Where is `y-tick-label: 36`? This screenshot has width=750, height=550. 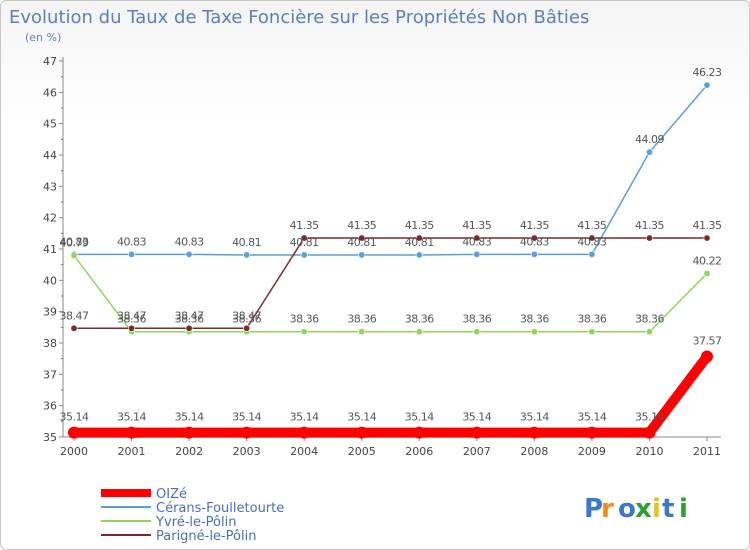 y-tick-label: 36 is located at coordinates (50, 406).